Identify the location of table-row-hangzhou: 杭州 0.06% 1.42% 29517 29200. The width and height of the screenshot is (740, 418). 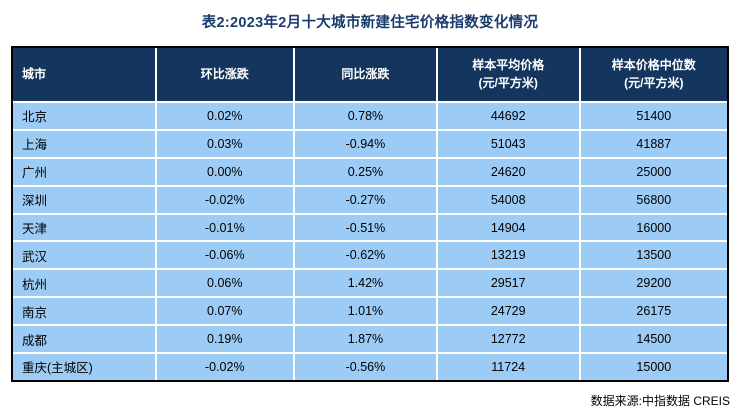
(370, 284).